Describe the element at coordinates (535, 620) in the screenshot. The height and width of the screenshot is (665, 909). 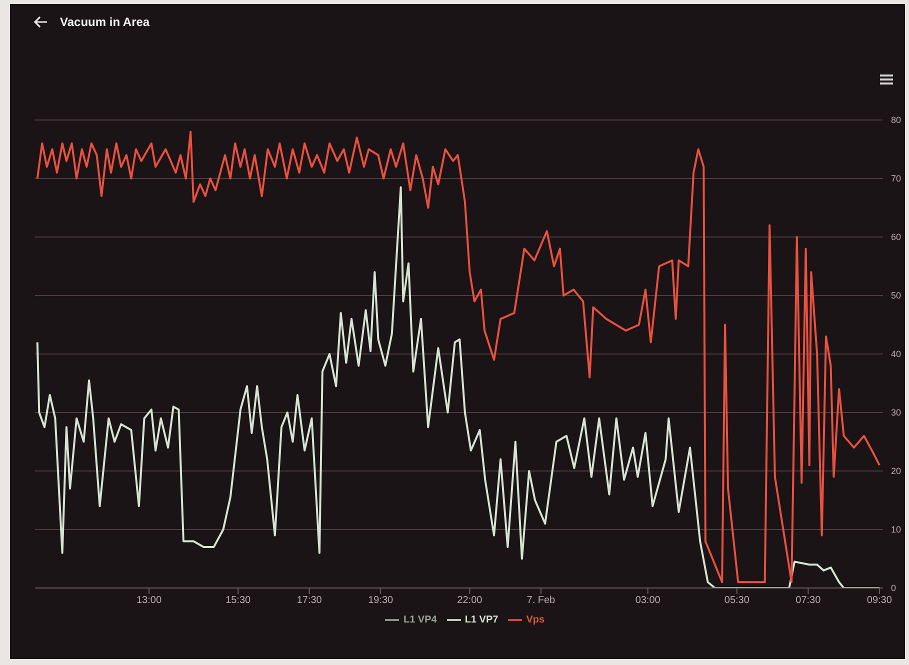
I see `legend-label: Vps` at that location.